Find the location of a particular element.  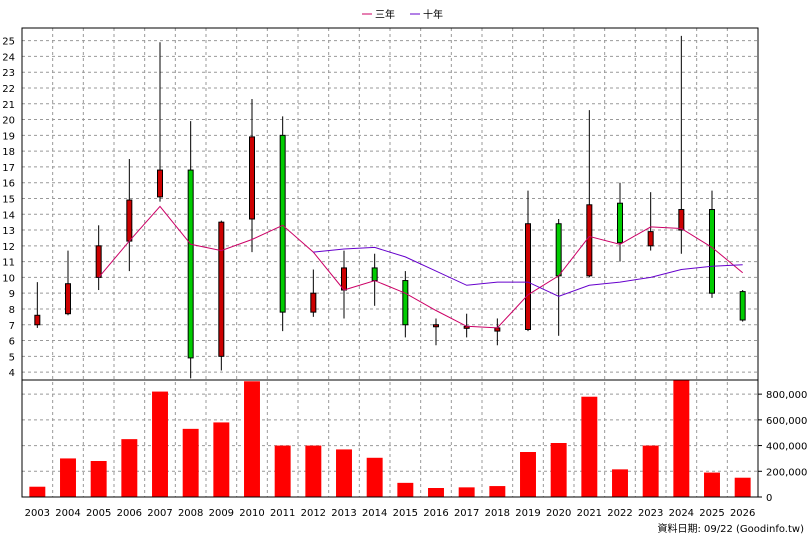

legend-label: 三年 is located at coordinates (385, 14).